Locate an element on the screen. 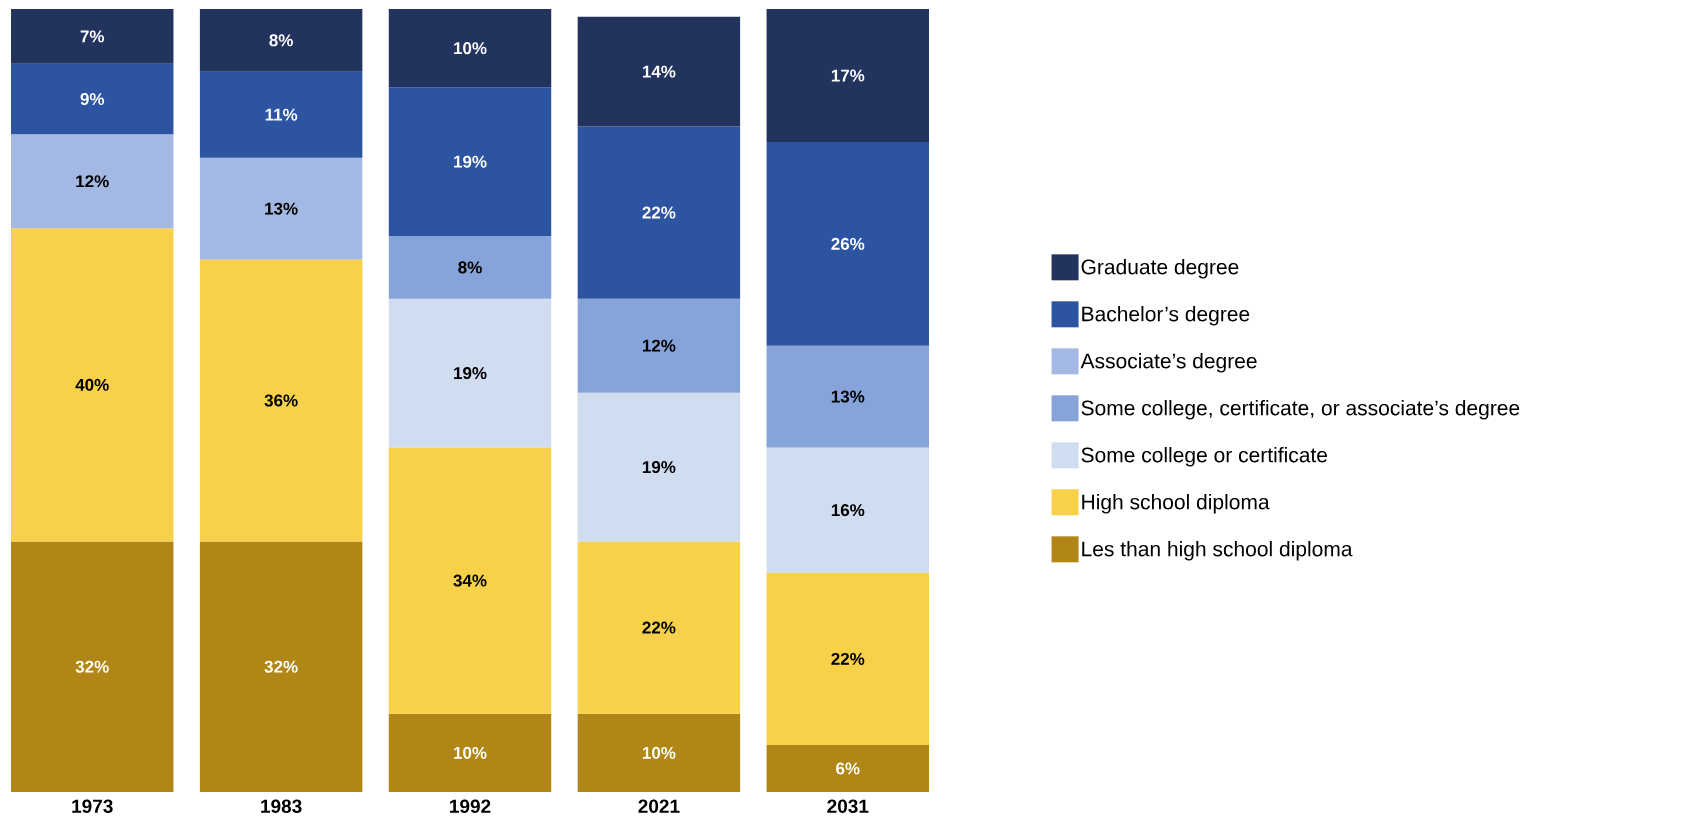 The width and height of the screenshot is (1696, 833). data-label: 7% is located at coordinates (92, 36).